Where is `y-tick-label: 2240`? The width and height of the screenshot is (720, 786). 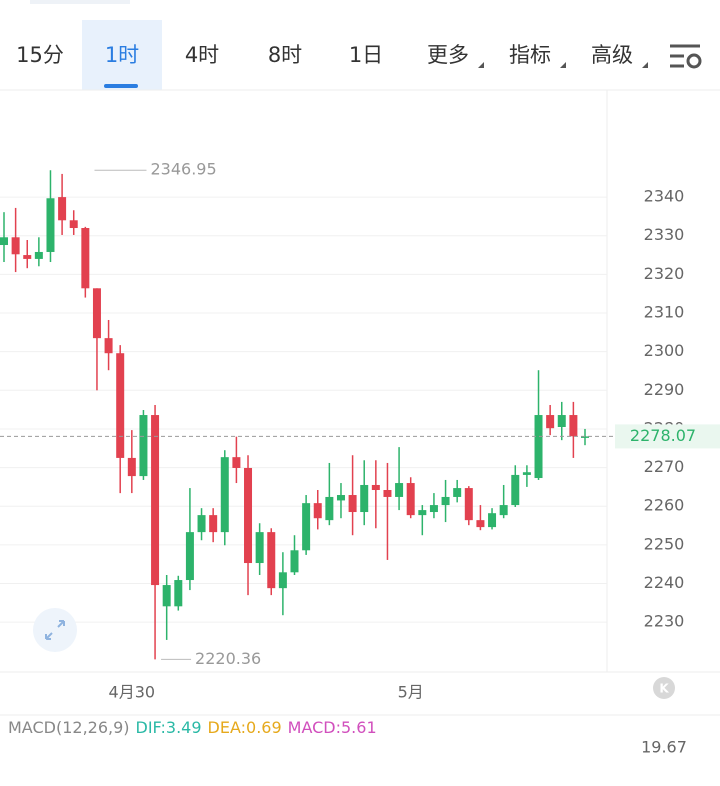
y-tick-label: 2240 is located at coordinates (664, 582).